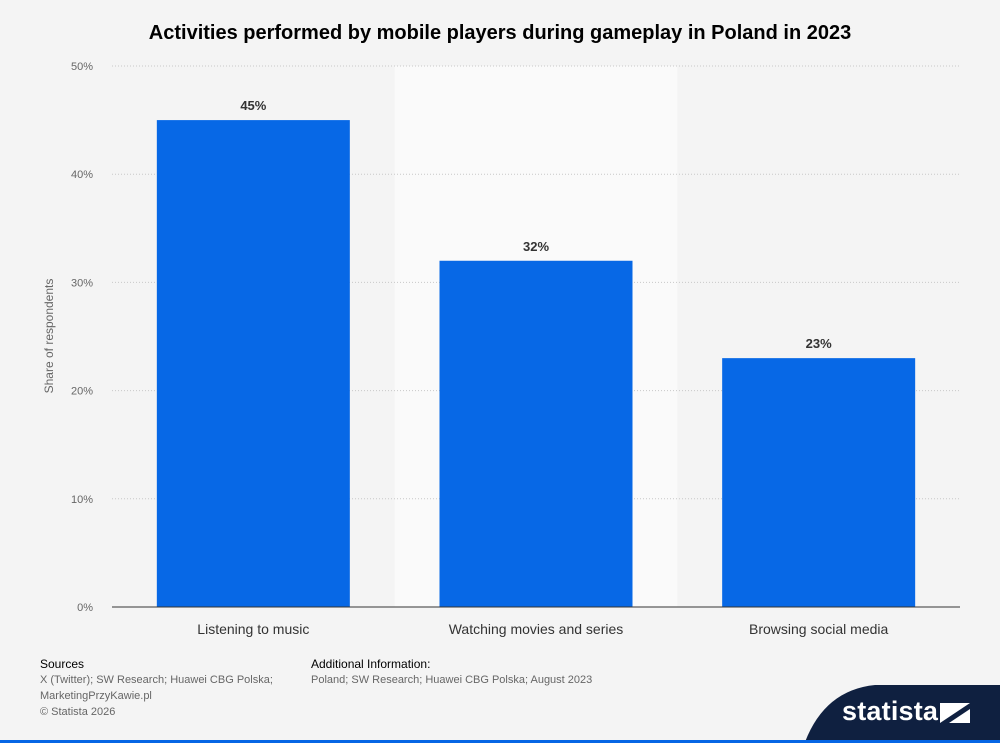 This screenshot has height=743, width=1000. What do you see at coordinates (500, 741) in the screenshot?
I see `brand-accent-bar` at bounding box center [500, 741].